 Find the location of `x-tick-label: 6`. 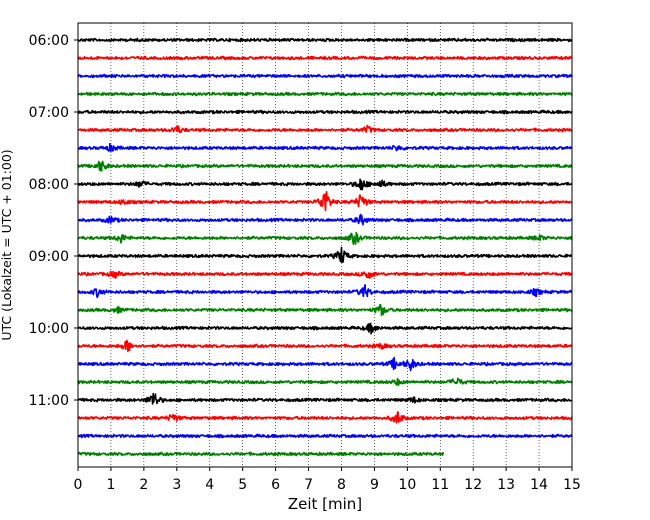

x-tick-label: 6 is located at coordinates (275, 485).